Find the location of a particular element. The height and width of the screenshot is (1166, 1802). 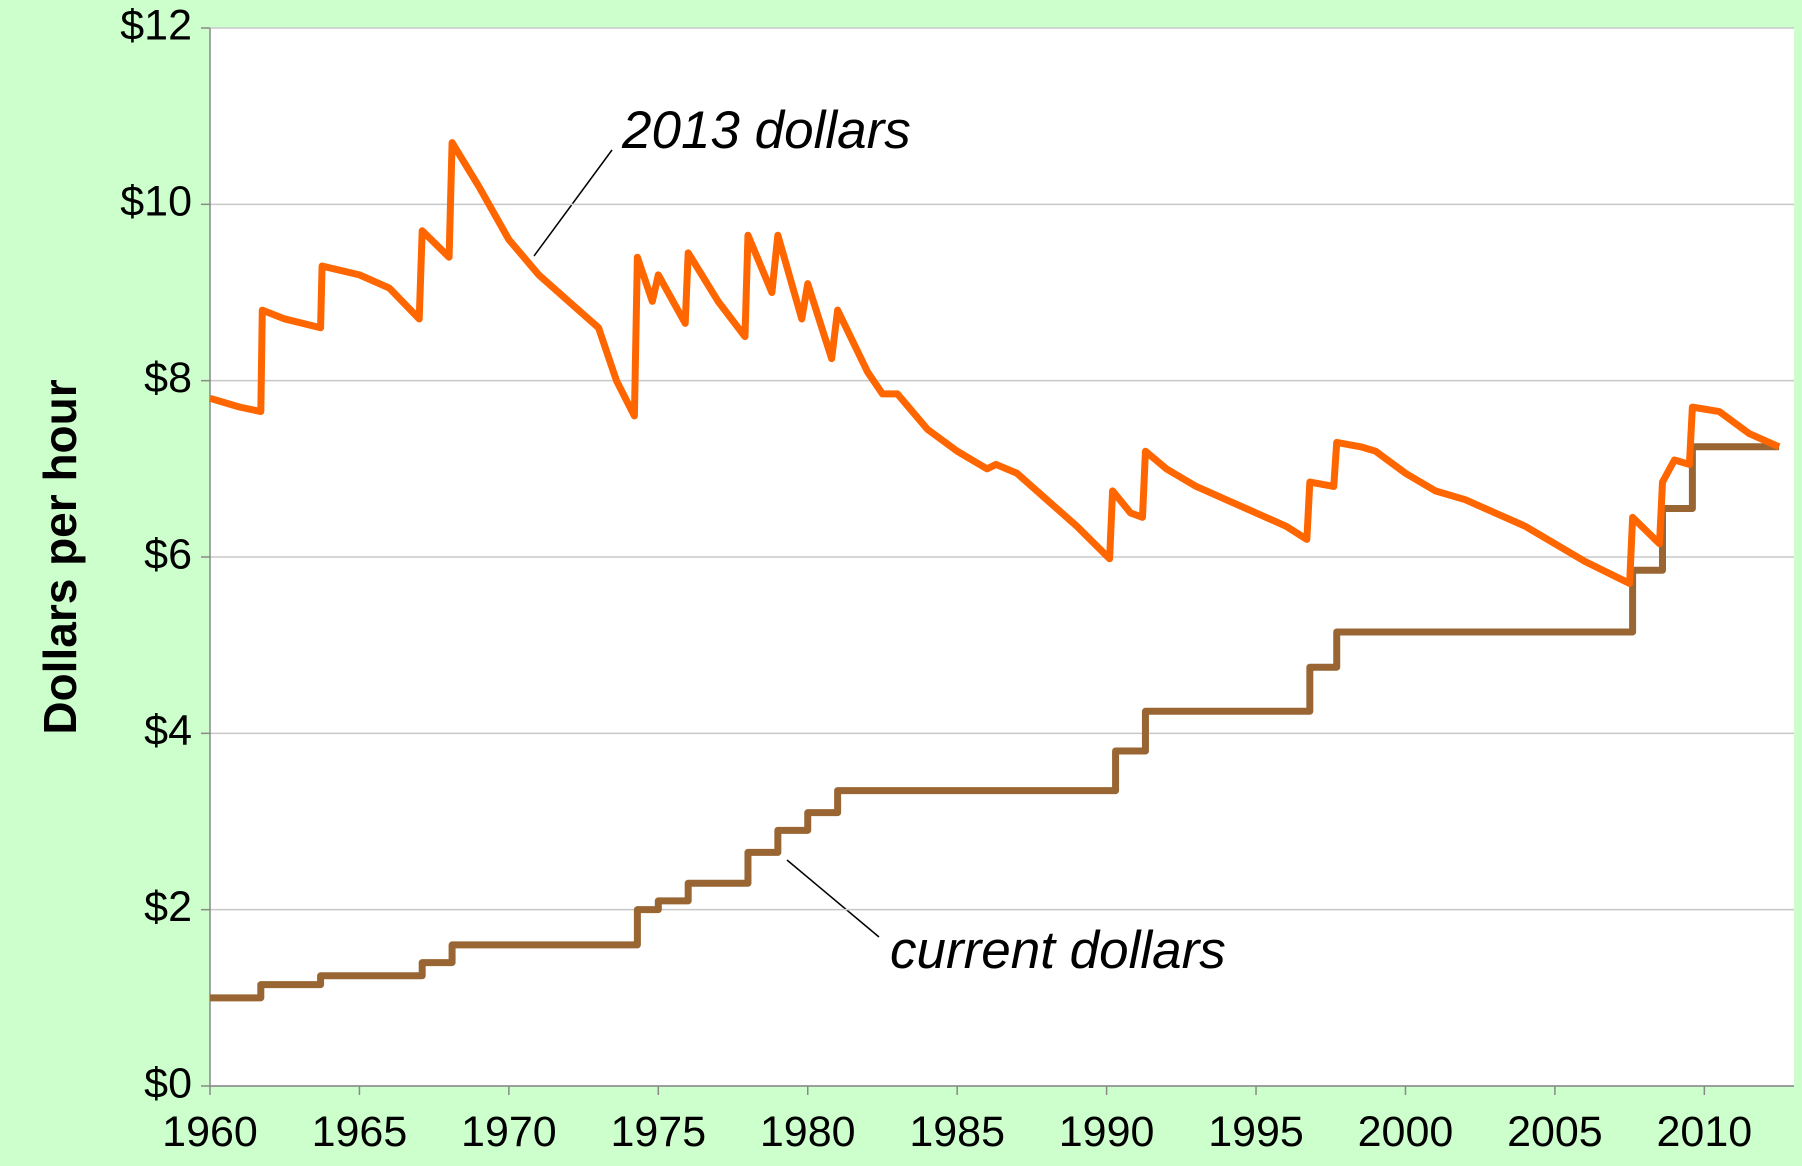

y-tick-label: $2 is located at coordinates (168, 907).